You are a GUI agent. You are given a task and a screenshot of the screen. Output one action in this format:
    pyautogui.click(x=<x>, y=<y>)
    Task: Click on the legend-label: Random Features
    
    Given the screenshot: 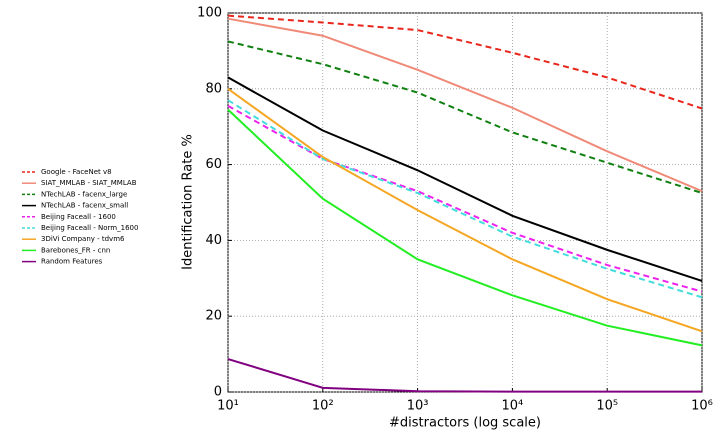 What is the action you would take?
    pyautogui.click(x=72, y=262)
    